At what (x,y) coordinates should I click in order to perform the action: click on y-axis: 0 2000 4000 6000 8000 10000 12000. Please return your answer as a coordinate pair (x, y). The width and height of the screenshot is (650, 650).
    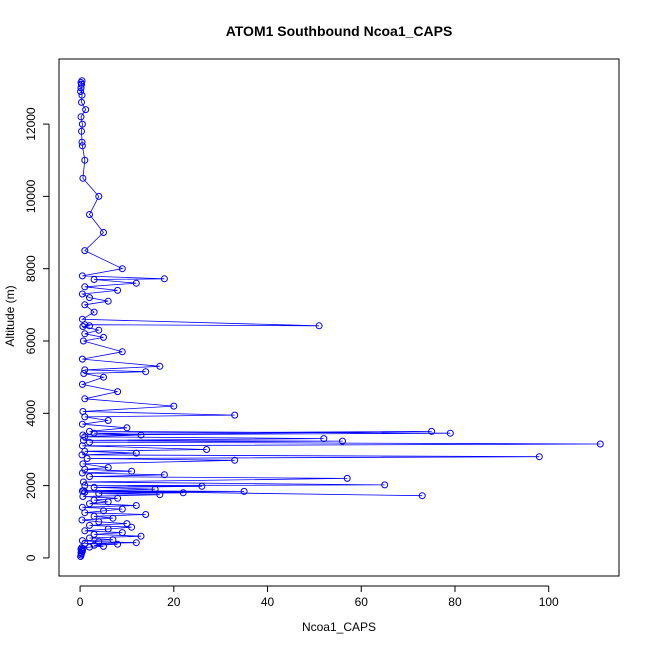
    Looking at the image, I should click on (37, 334).